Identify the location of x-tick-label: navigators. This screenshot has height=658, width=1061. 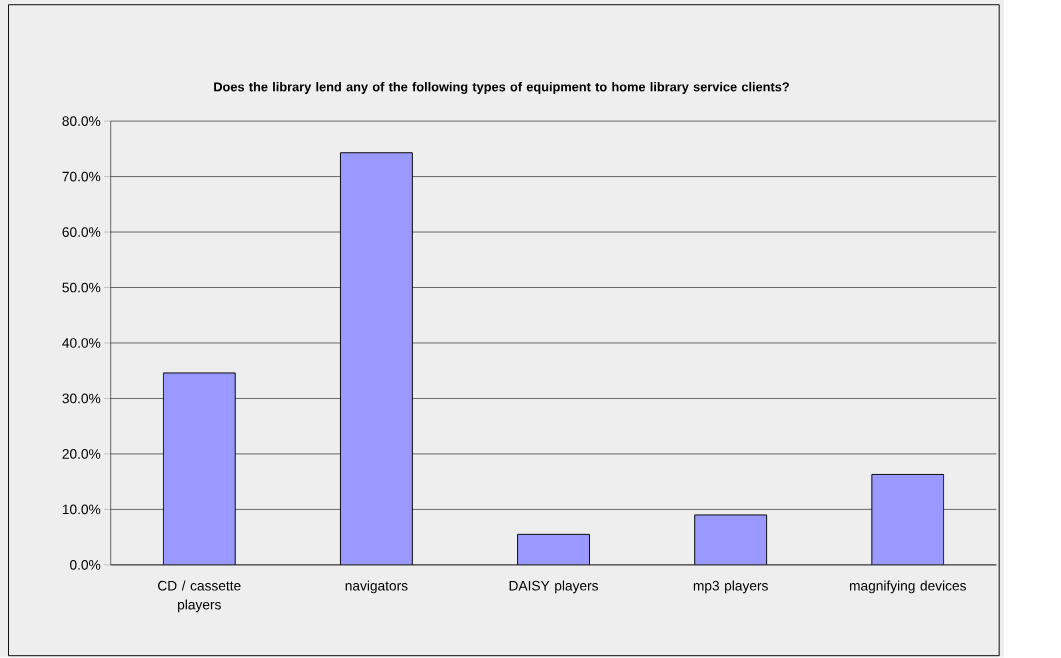
(376, 587).